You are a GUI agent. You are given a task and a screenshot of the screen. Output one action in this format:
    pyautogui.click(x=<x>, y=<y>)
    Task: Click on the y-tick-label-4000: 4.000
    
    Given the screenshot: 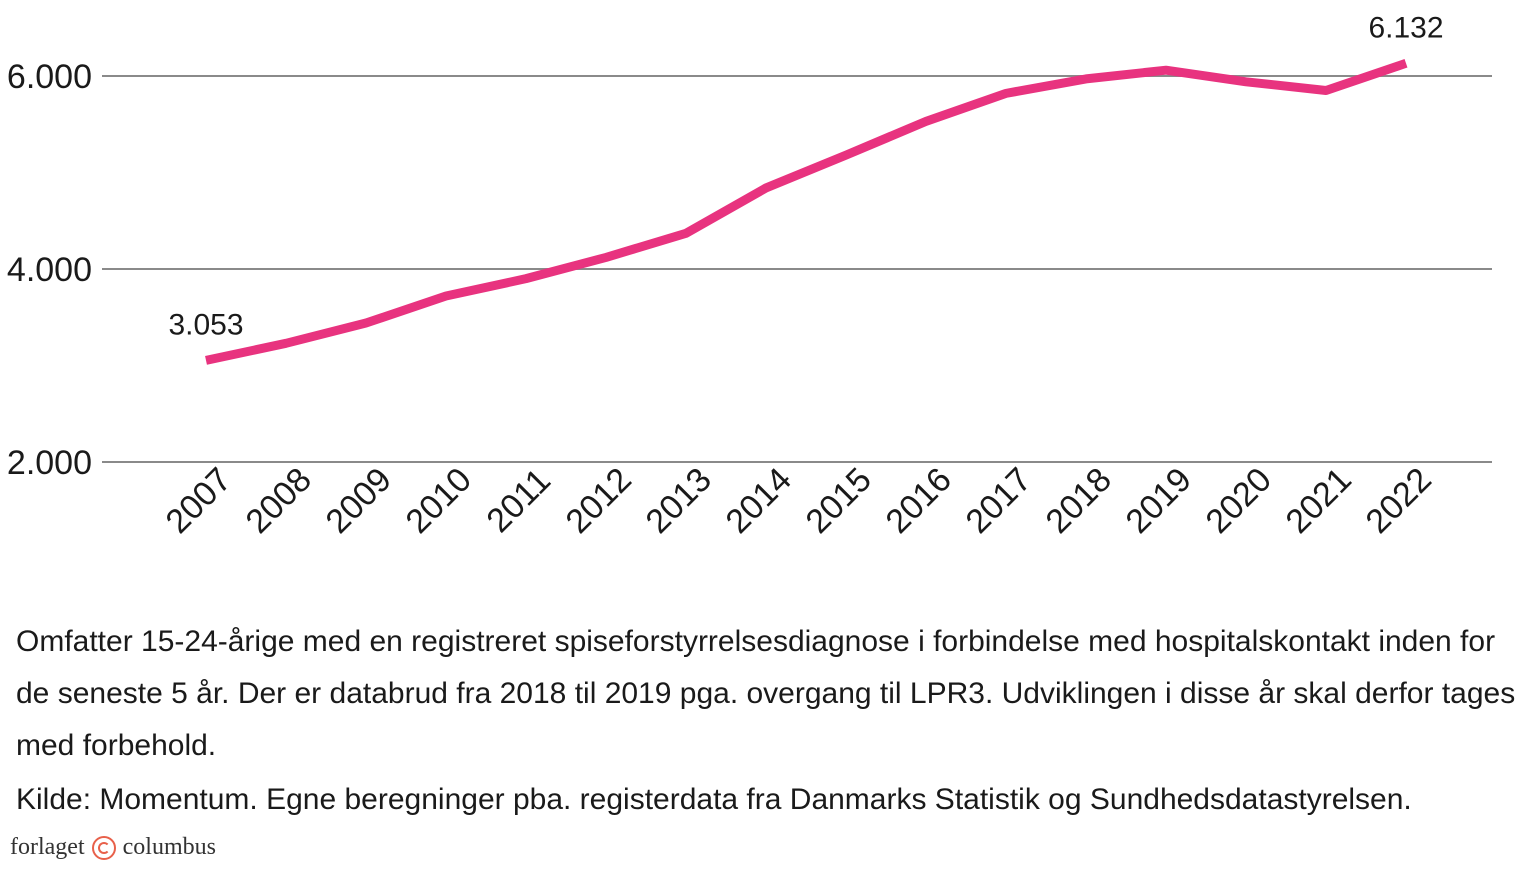 What is the action you would take?
    pyautogui.click(x=49, y=270)
    